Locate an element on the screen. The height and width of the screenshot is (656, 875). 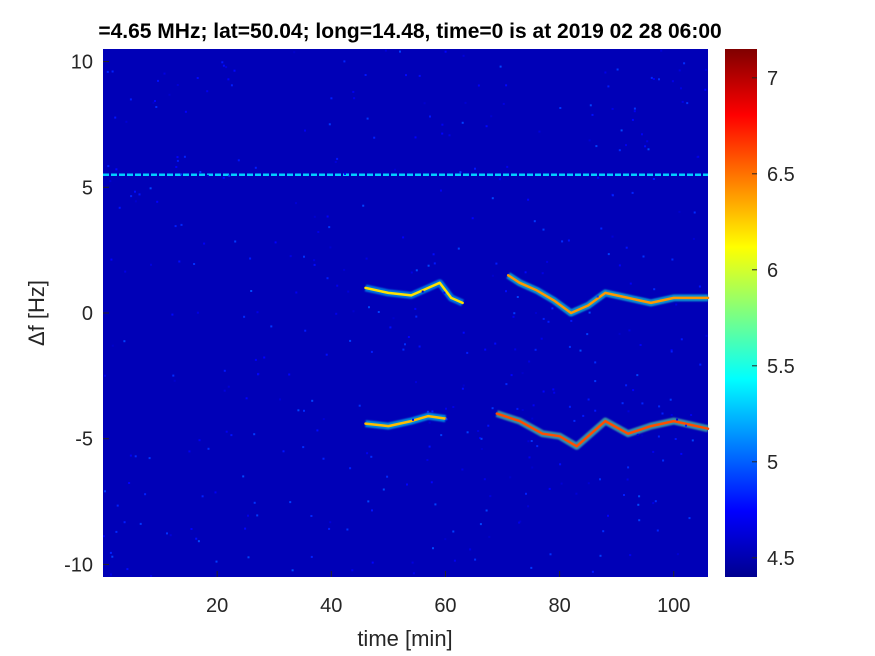
colorbar-tick-label: 6 is located at coordinates (772, 271).